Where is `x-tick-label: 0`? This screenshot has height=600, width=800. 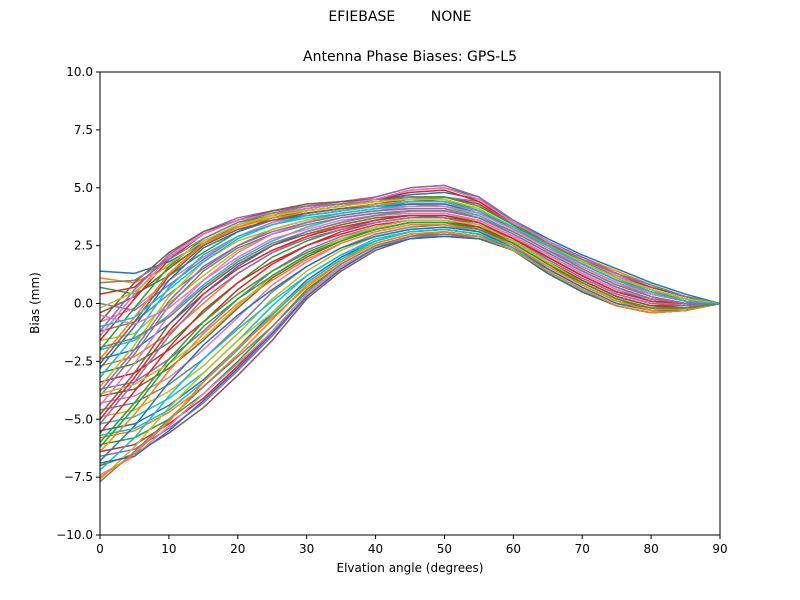 x-tick-label: 0 is located at coordinates (100, 549).